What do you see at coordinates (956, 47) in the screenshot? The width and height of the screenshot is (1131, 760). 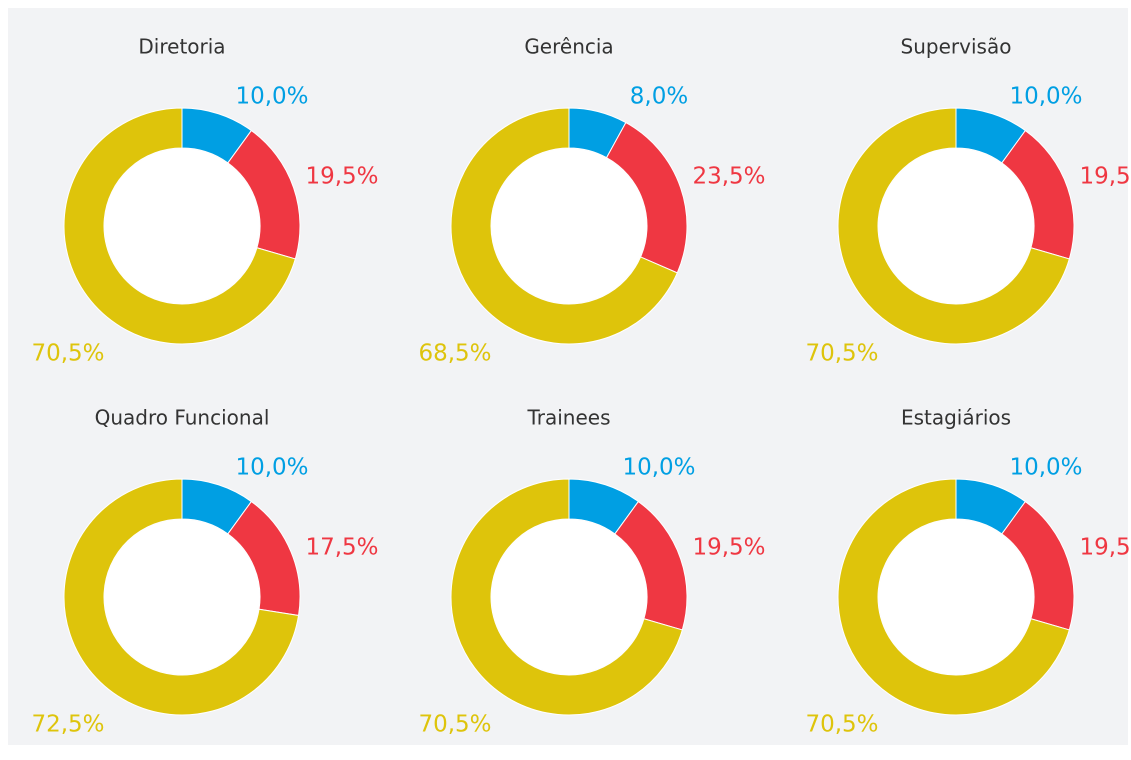 I see `chart-title: Supervisão` at bounding box center [956, 47].